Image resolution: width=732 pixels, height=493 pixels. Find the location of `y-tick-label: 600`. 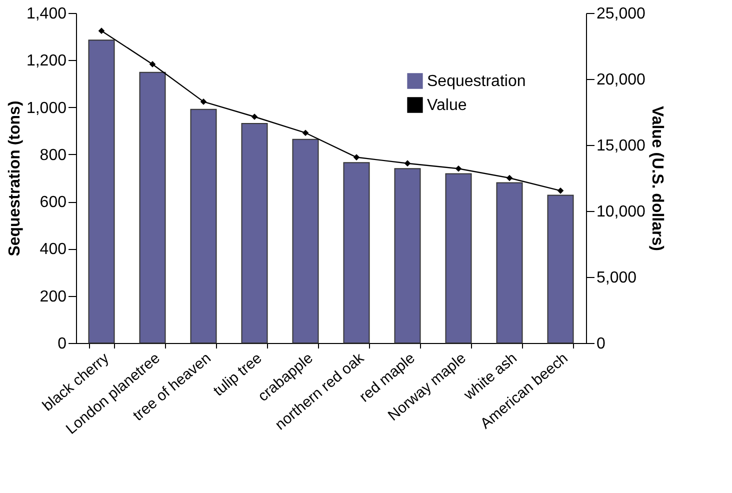

y-tick-label: 600 is located at coordinates (53, 203).